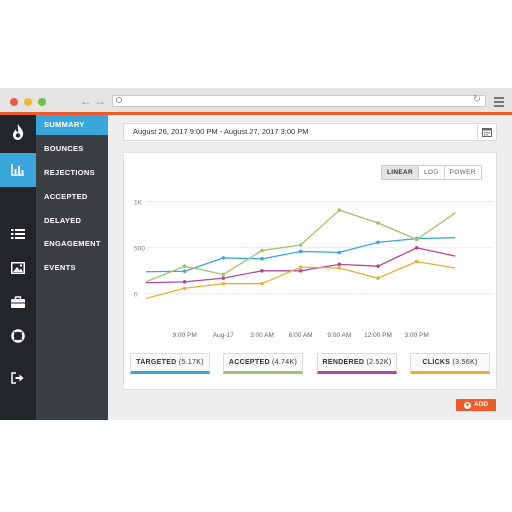 Image resolution: width=512 pixels, height=512 pixels. What do you see at coordinates (436, 362) in the screenshot?
I see `legend-label: CLICKS` at bounding box center [436, 362].